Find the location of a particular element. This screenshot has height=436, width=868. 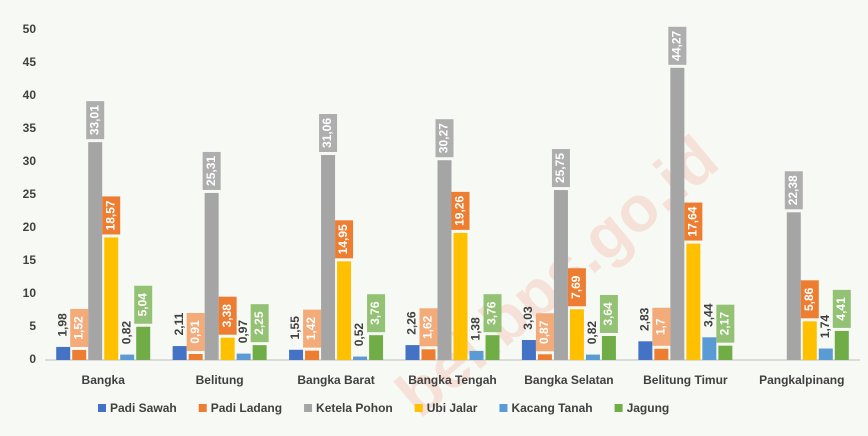

legend-label: Jagung is located at coordinates (648, 408).